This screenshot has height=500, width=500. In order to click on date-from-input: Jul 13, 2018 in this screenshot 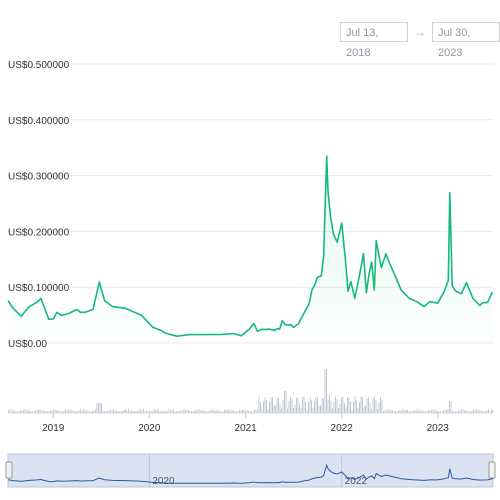, I will do `click(374, 40)`.